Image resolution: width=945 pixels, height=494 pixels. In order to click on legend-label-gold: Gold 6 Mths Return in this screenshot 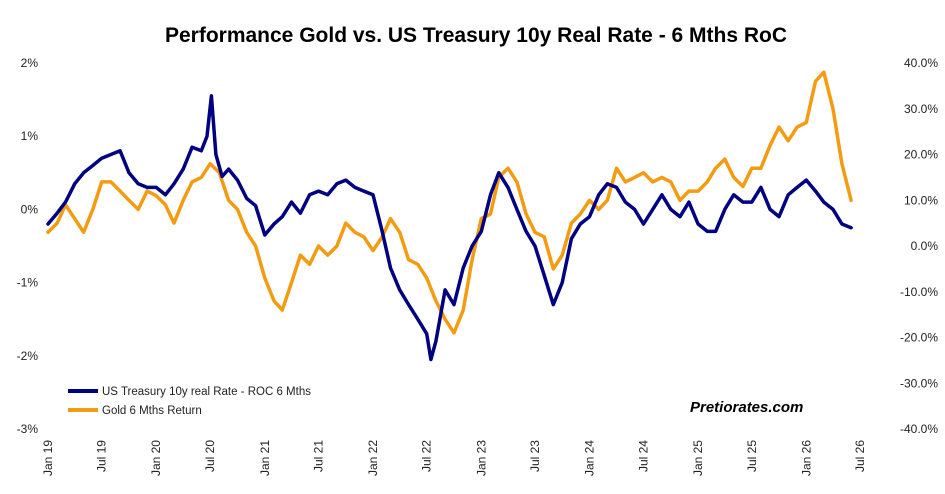, I will do `click(152, 411)`.